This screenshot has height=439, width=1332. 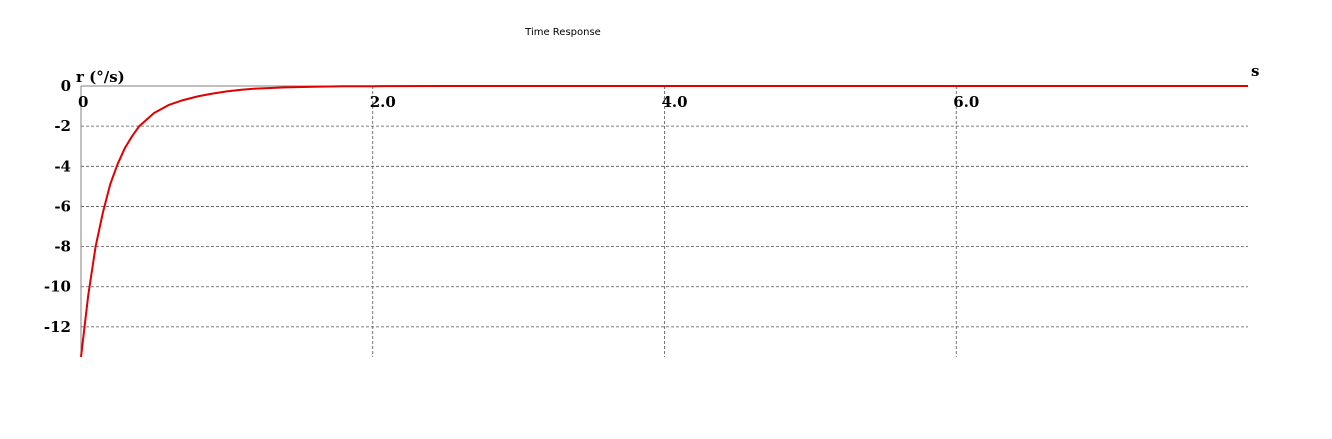 What do you see at coordinates (57, 327) in the screenshot?
I see `y-tick-label: -12` at bounding box center [57, 327].